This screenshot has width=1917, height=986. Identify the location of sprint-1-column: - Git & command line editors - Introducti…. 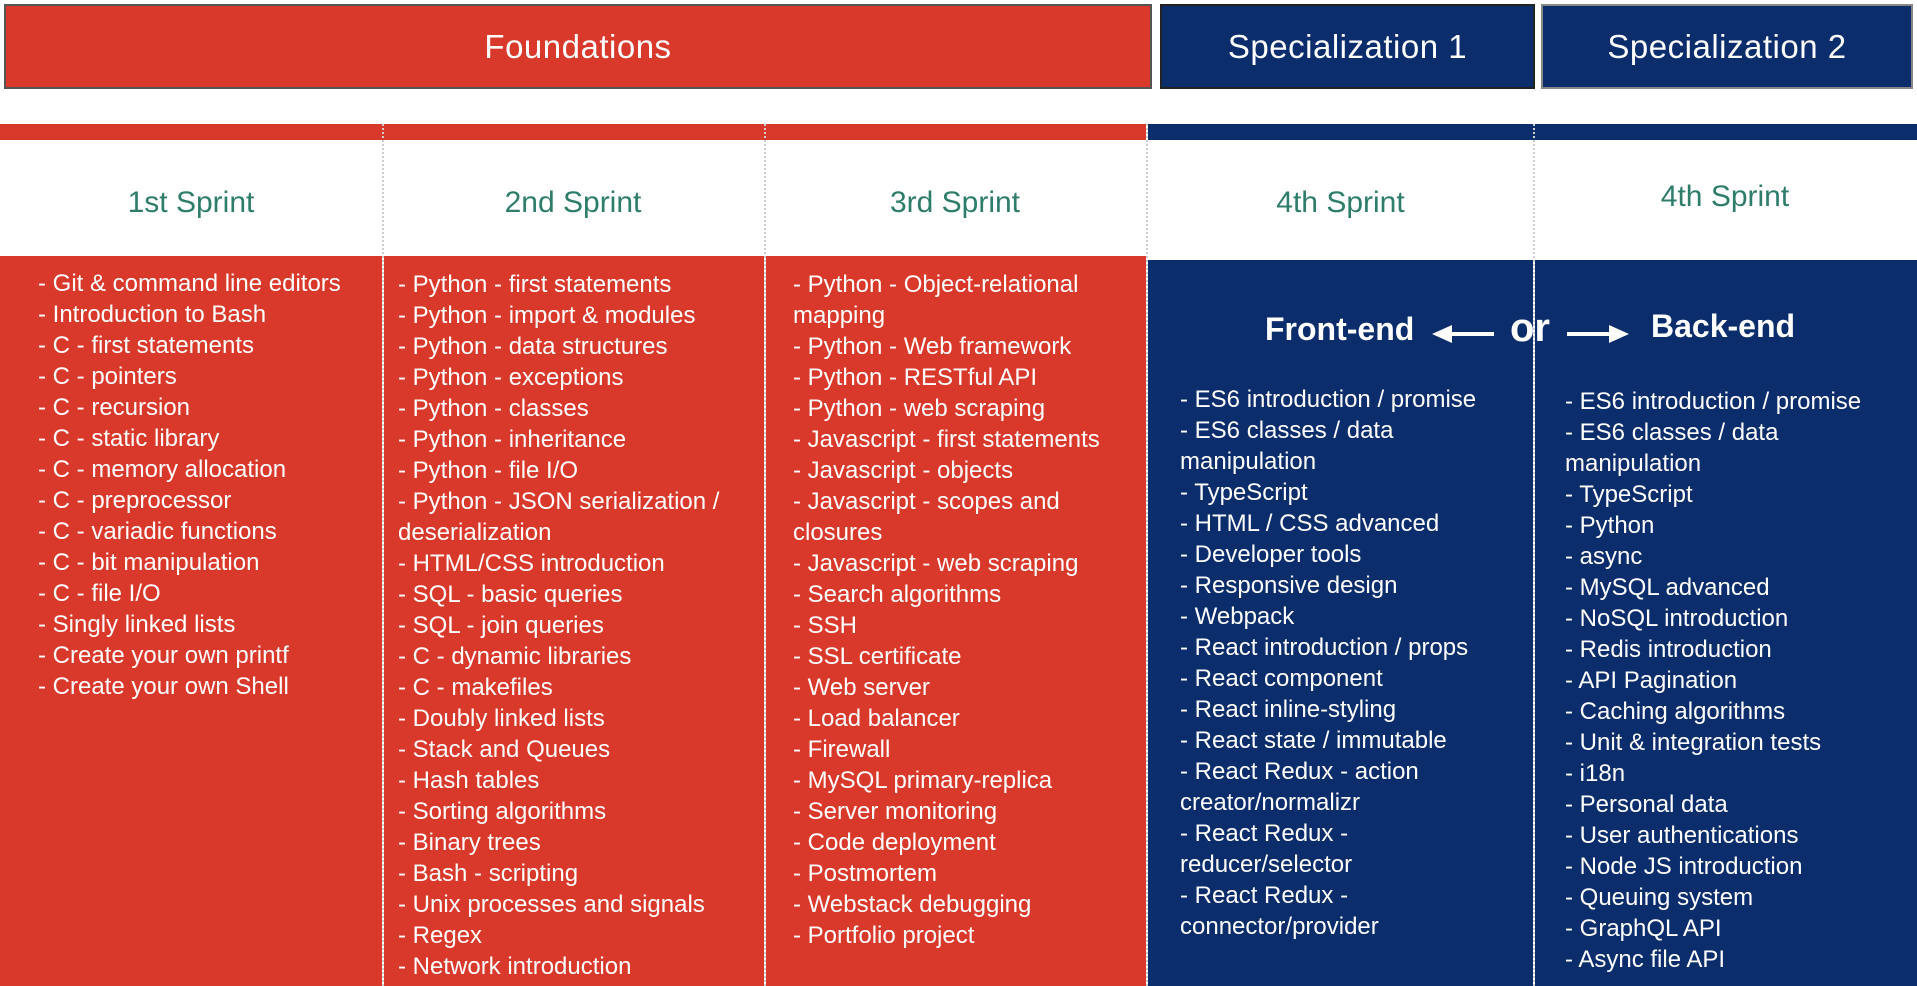
(191, 621).